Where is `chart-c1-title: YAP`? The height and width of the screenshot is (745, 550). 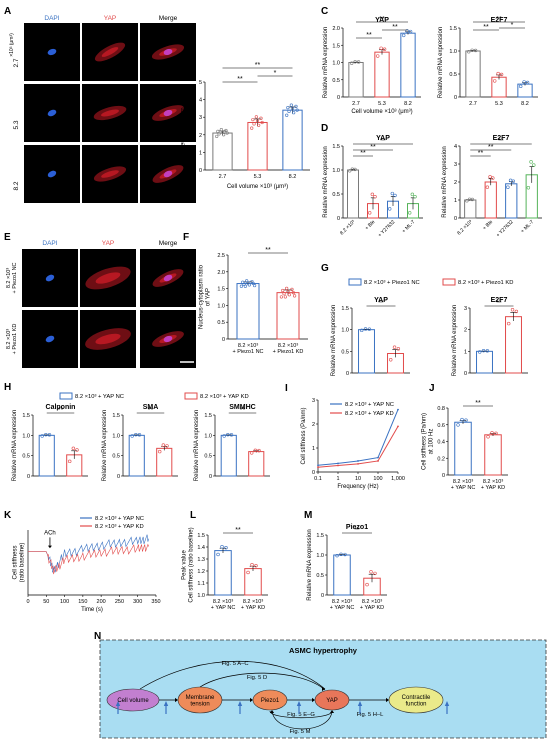 chart-c1-title: YAP is located at coordinates (382, 20).